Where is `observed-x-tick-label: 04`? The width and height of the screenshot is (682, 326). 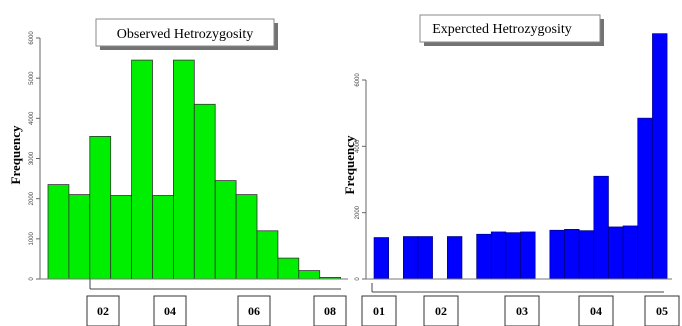
observed-x-tick-label: 04 is located at coordinates (170, 311).